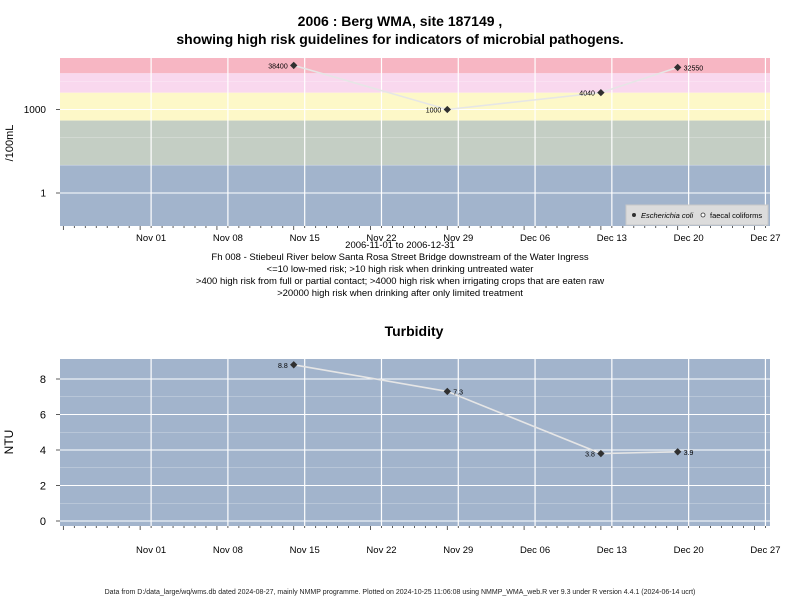  What do you see at coordinates (42, 152) in the screenshot?
I see `top-y-axis: 1 1000` at bounding box center [42, 152].